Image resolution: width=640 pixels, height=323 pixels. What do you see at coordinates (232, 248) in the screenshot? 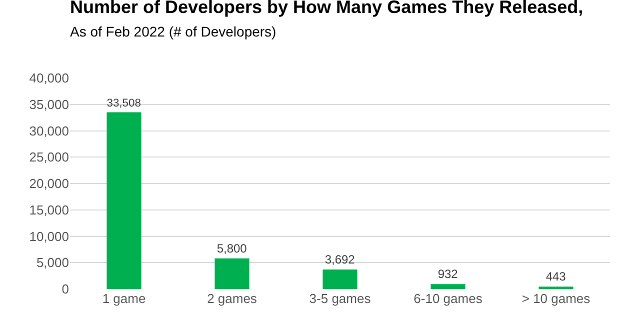
I see `data-label: 5,800` at bounding box center [232, 248].